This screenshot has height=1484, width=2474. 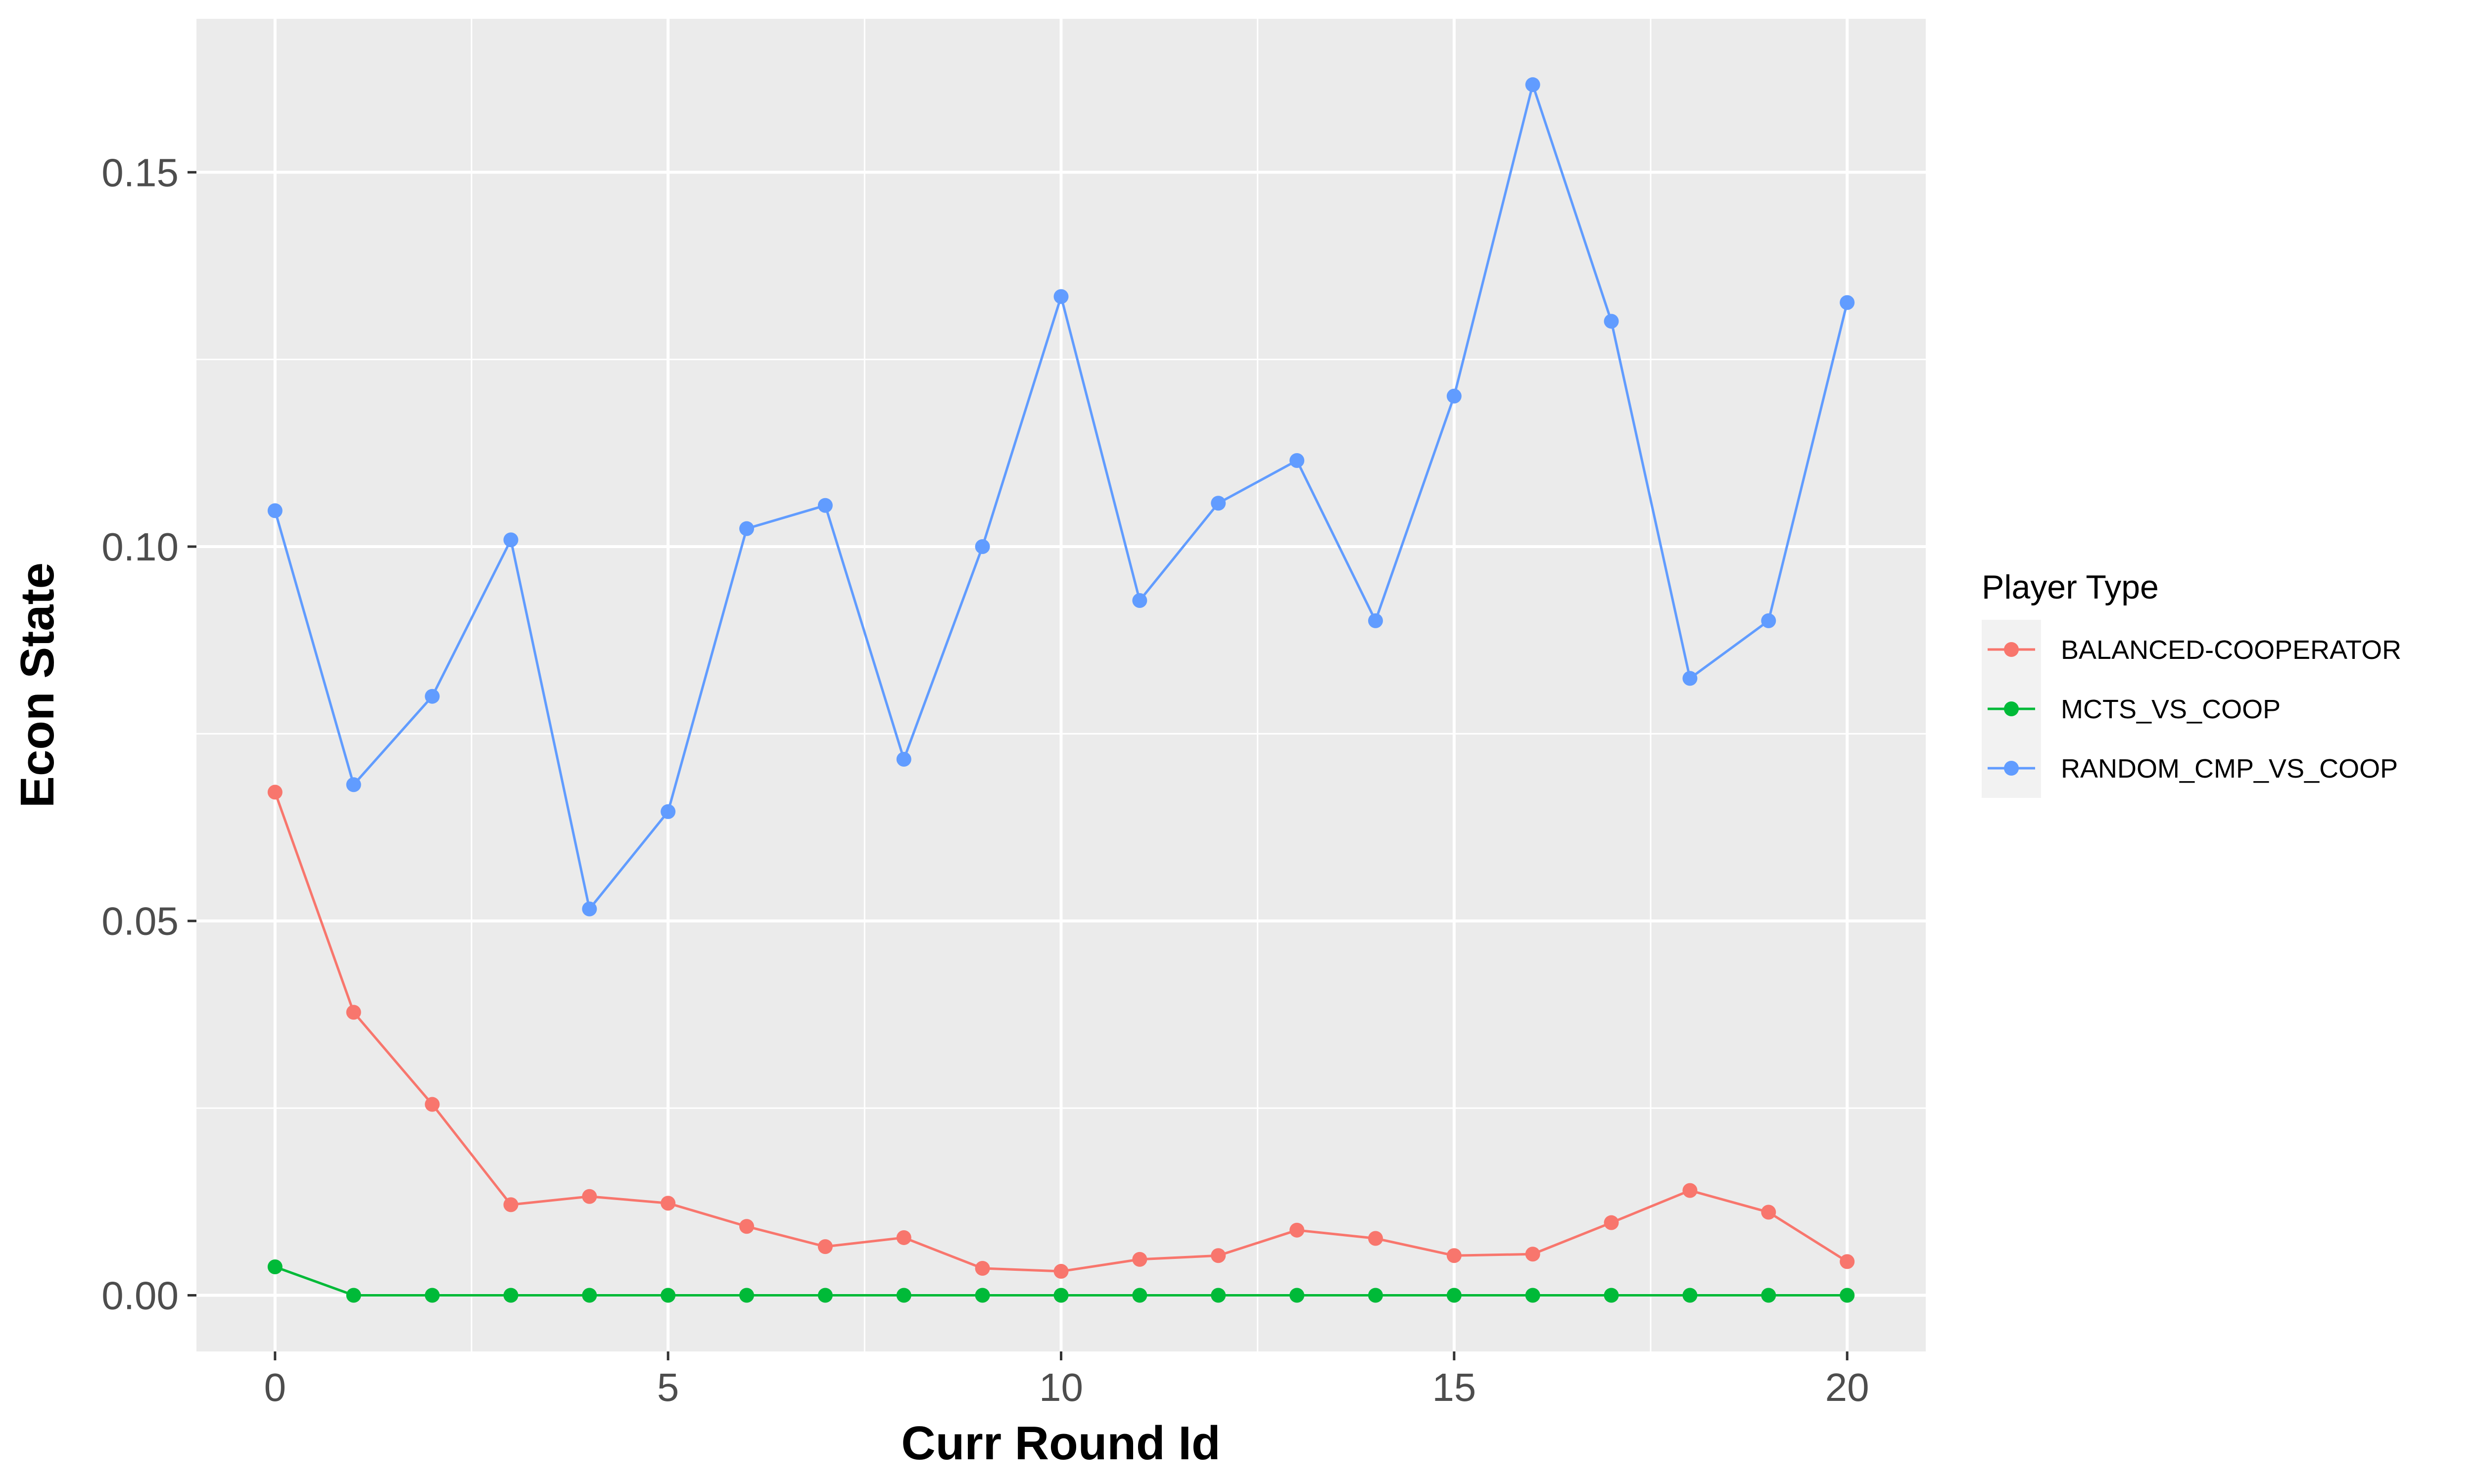 I want to click on legend-title: Player Type, so click(x=2071, y=587).